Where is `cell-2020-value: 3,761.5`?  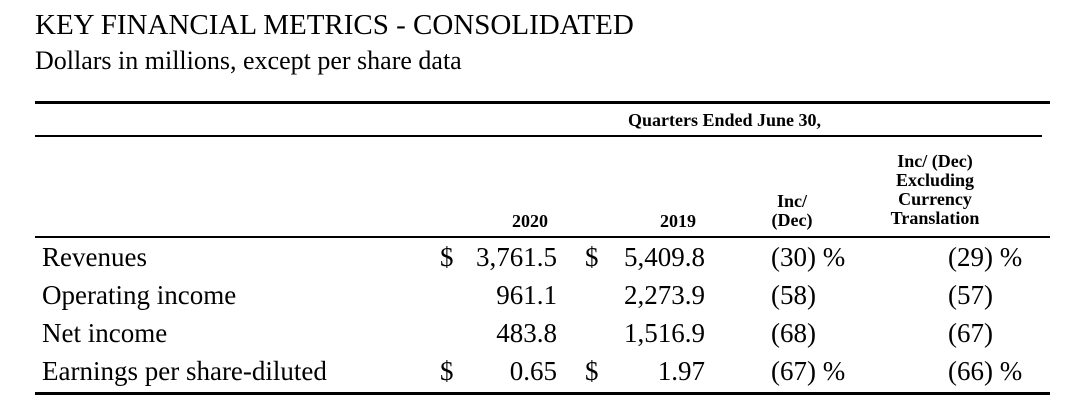 cell-2020-value: 3,761.5 is located at coordinates (516, 257).